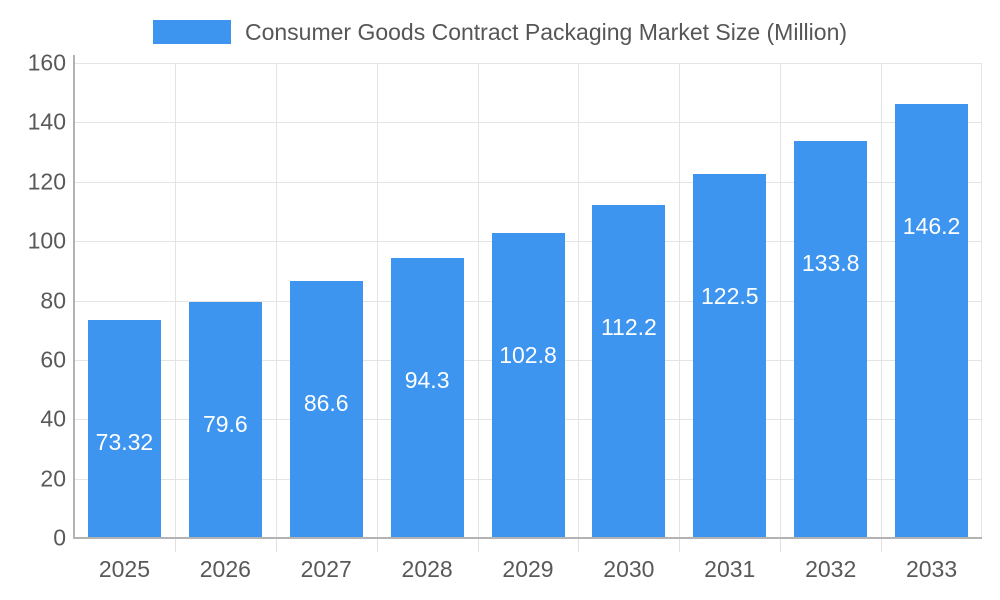  Describe the element at coordinates (59, 537) in the screenshot. I see `y-axis-tick-label: 0` at that location.